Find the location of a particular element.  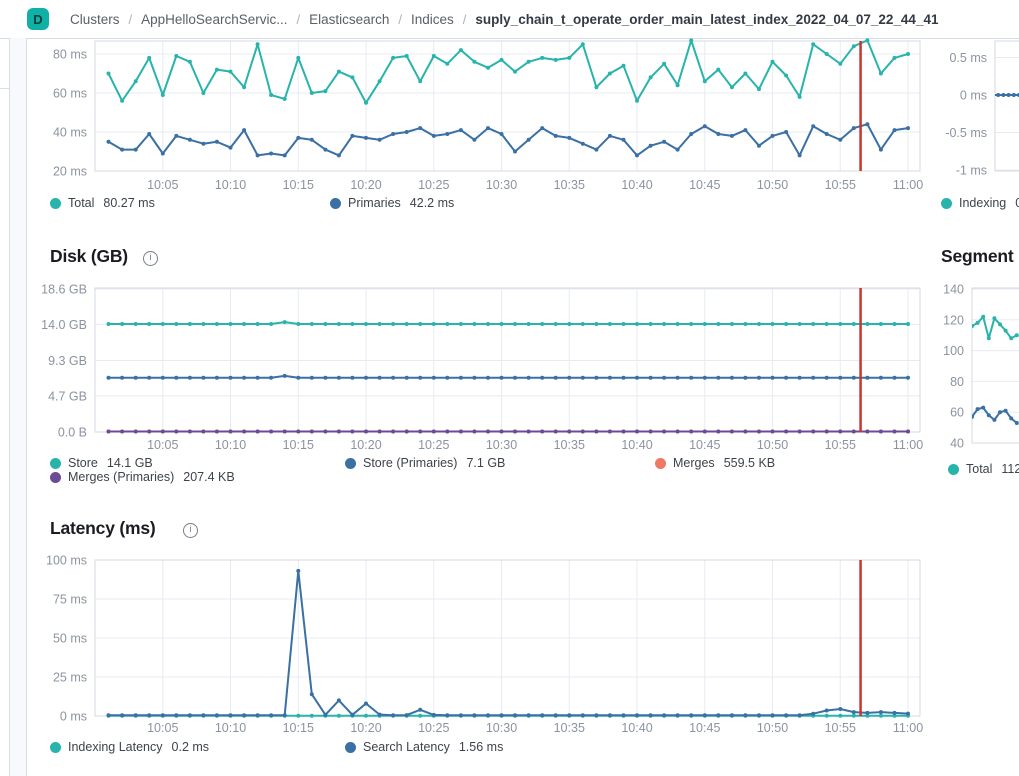

y-axis-tick-label: 14.0 GB is located at coordinates (64, 325).